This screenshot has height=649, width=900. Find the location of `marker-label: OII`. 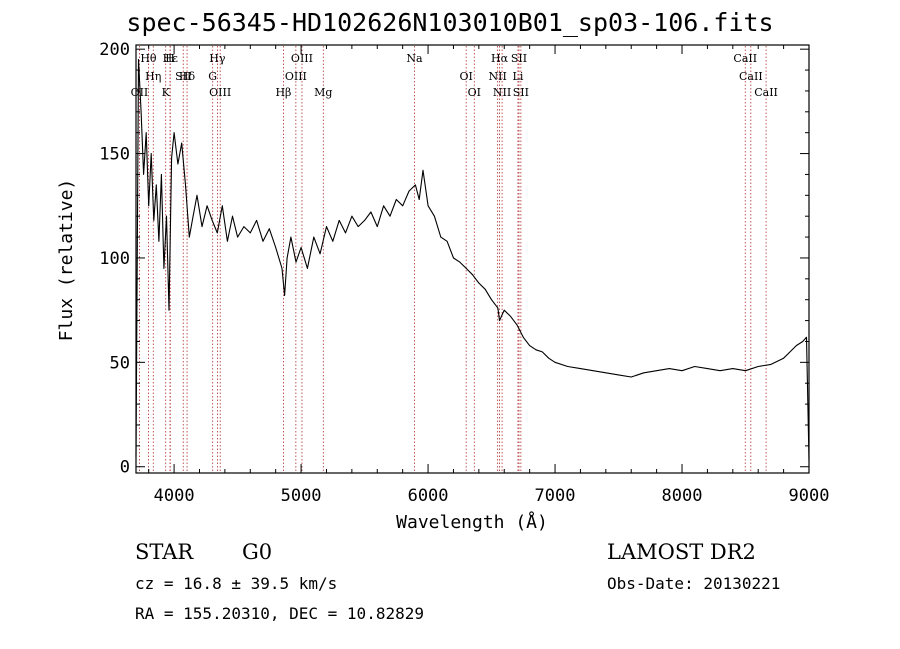

marker-label: OII is located at coordinates (140, 92).